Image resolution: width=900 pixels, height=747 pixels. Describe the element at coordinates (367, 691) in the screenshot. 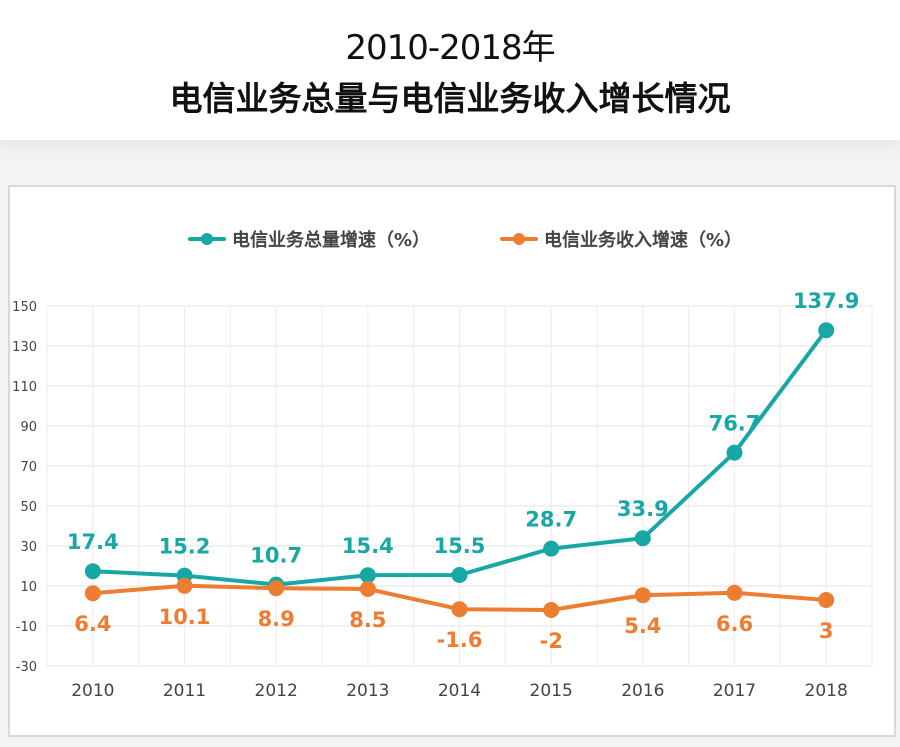

I see `x-tick-label: 2013` at that location.